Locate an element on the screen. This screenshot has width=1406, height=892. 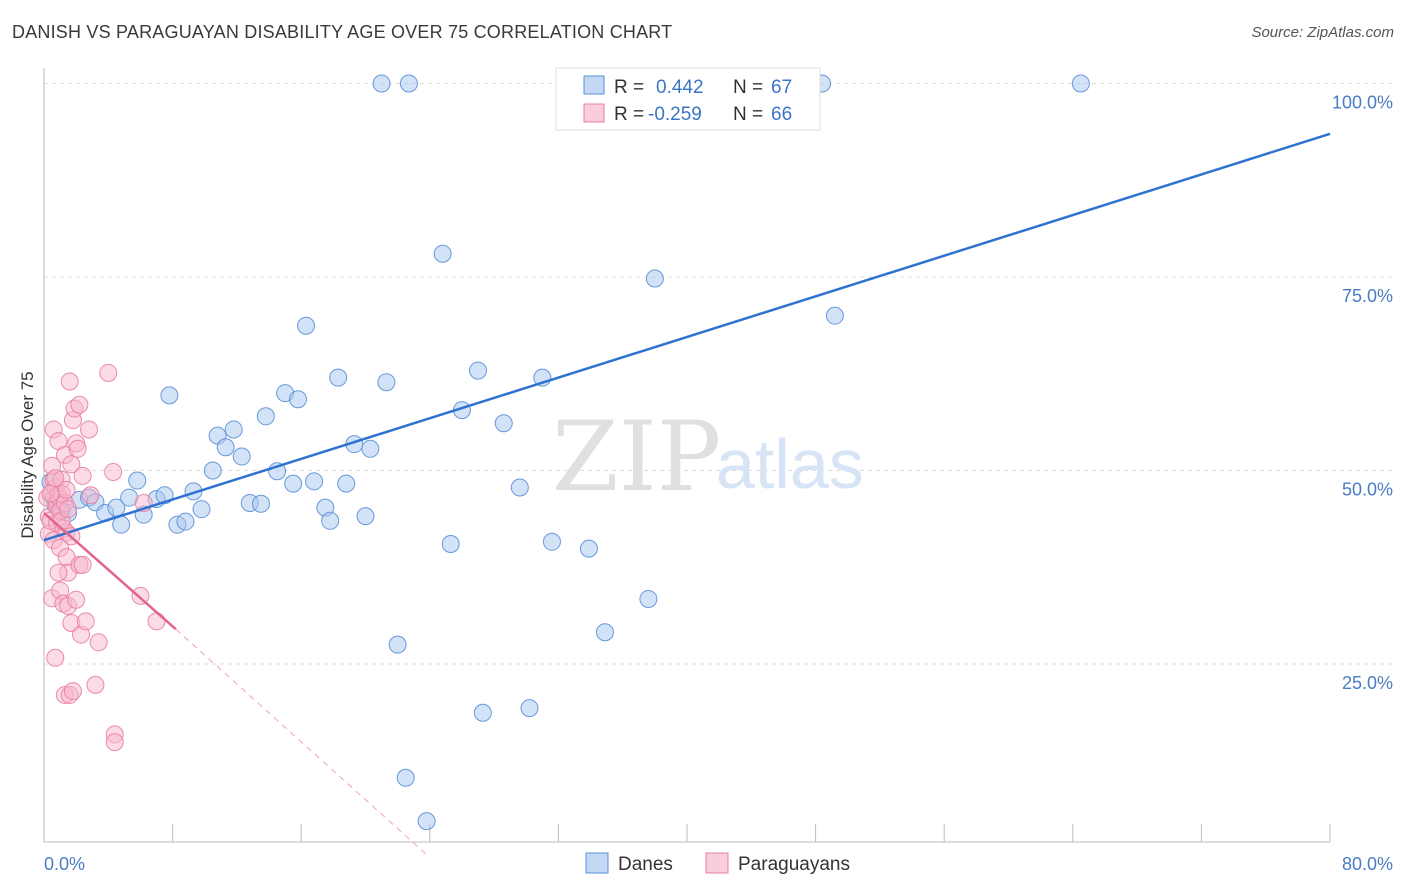
stats-n-label-paraguayans: N = is located at coordinates (748, 114).